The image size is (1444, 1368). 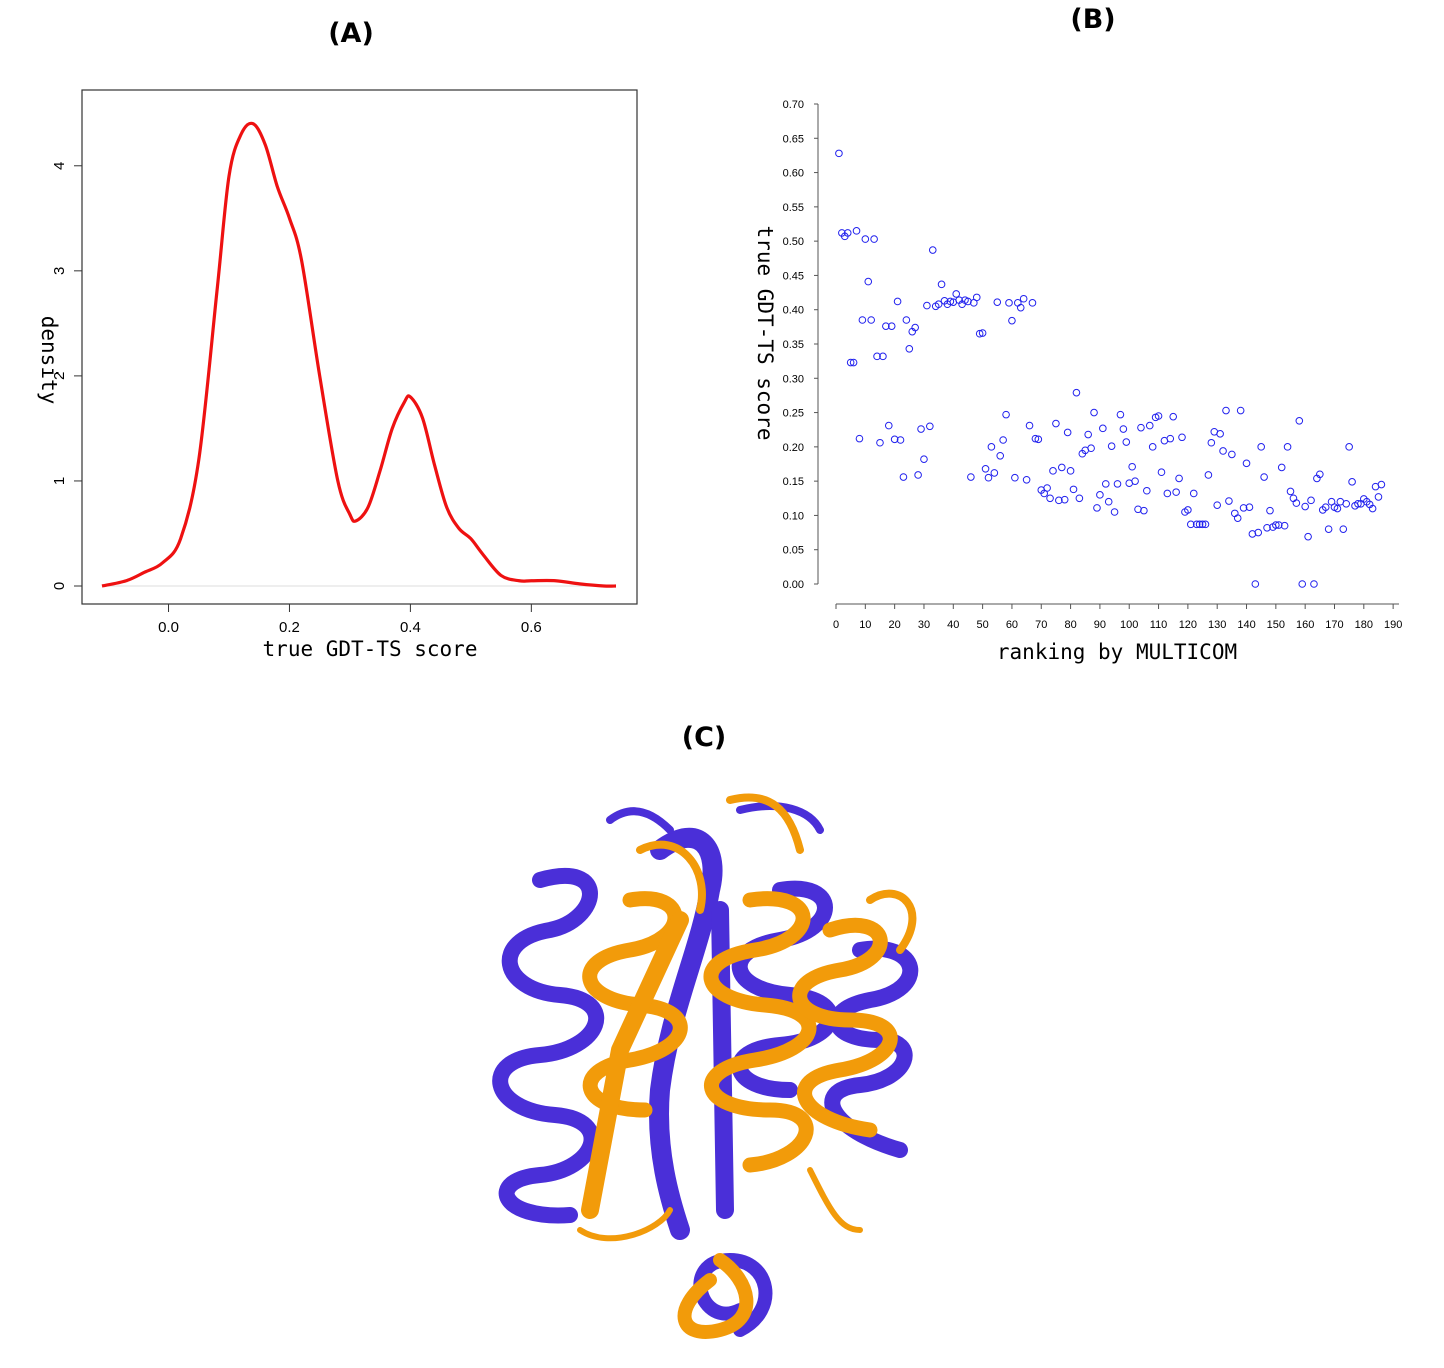 I want to click on protein-structure-image, so click(x=705, y=1066).